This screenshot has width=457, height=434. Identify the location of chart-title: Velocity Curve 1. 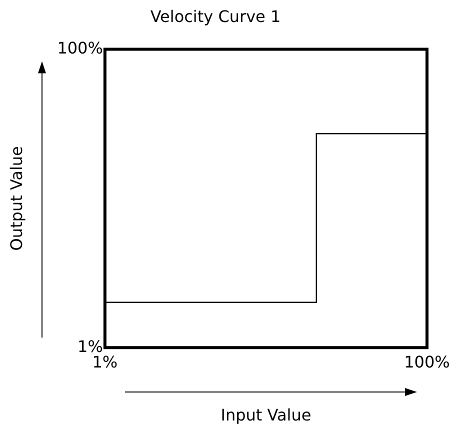
(215, 16).